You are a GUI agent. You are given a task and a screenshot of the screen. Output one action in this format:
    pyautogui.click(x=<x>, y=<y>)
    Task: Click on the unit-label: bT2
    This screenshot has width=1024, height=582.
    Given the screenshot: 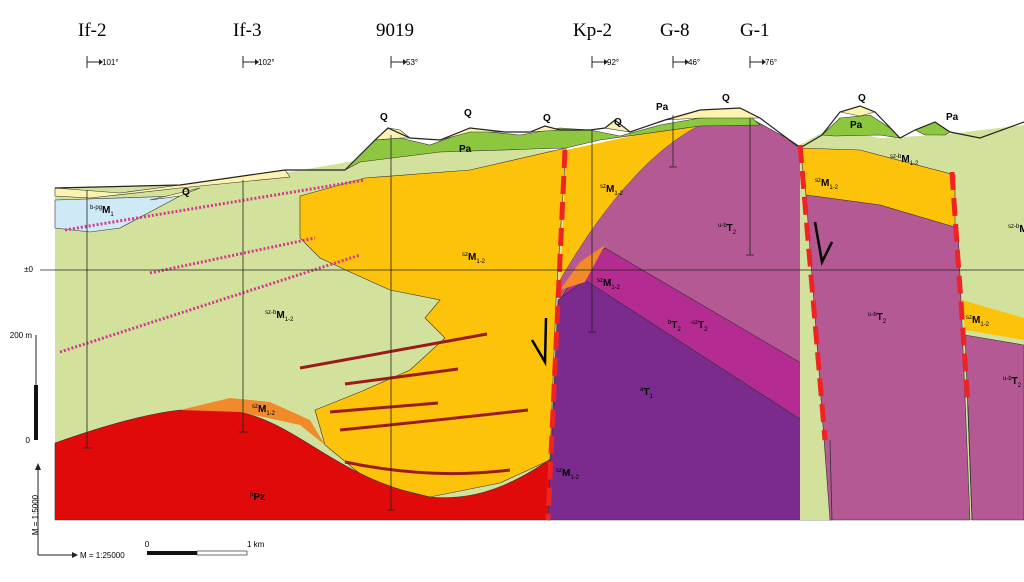 What is the action you would take?
    pyautogui.click(x=674, y=326)
    